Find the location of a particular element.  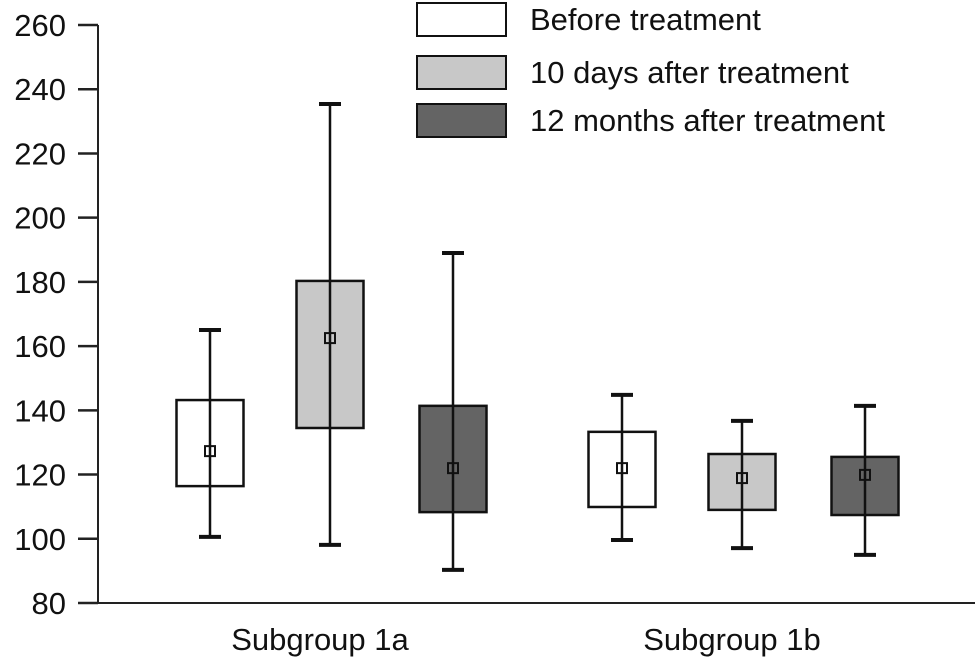

y-tick-label: 240 is located at coordinates (40, 89).